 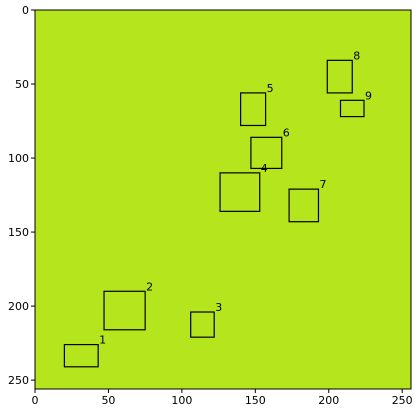 I want to click on y-tick-label: 200, so click(x=18, y=306).